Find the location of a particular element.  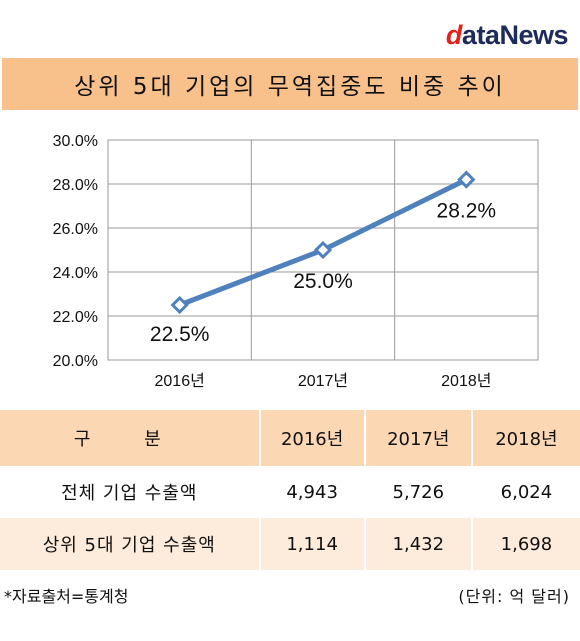

y-tick-label: 24.0% is located at coordinates (75, 273).